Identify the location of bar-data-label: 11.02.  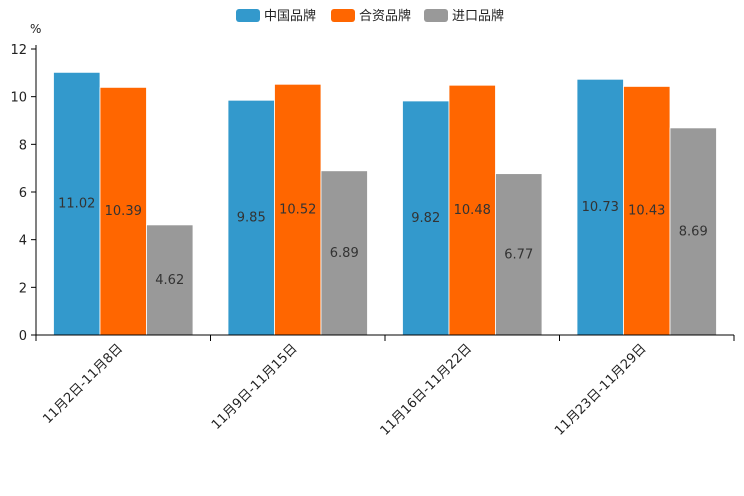
(76, 204).